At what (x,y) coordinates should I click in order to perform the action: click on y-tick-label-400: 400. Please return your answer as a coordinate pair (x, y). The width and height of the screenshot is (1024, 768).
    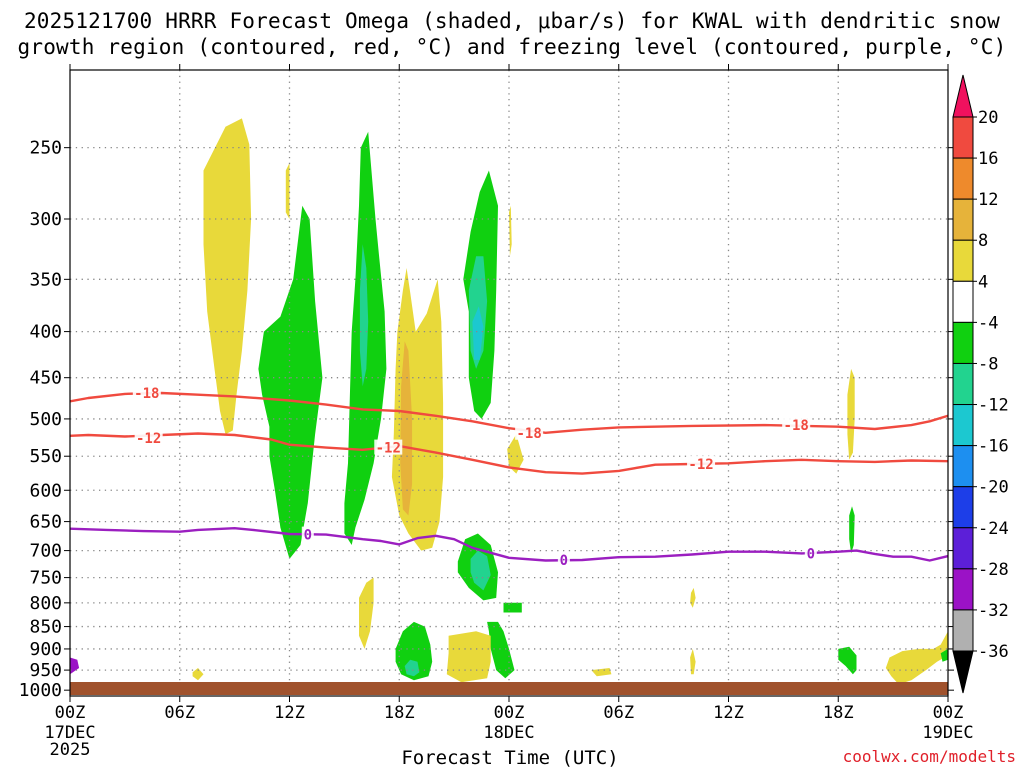
    Looking at the image, I should click on (45, 332).